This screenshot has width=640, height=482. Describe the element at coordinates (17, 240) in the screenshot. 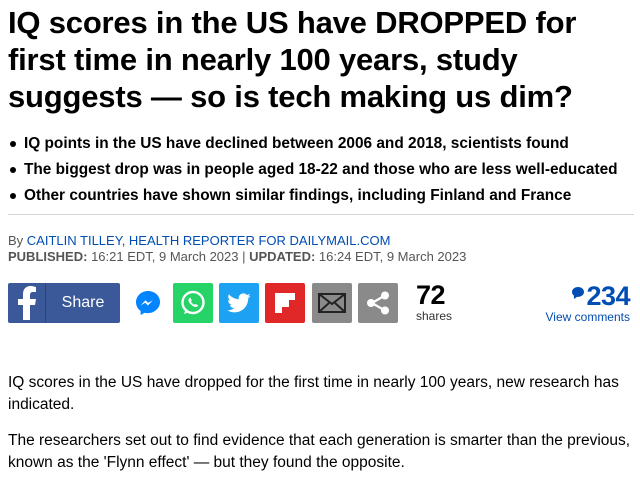

I see `byline-prefix: By` at that location.